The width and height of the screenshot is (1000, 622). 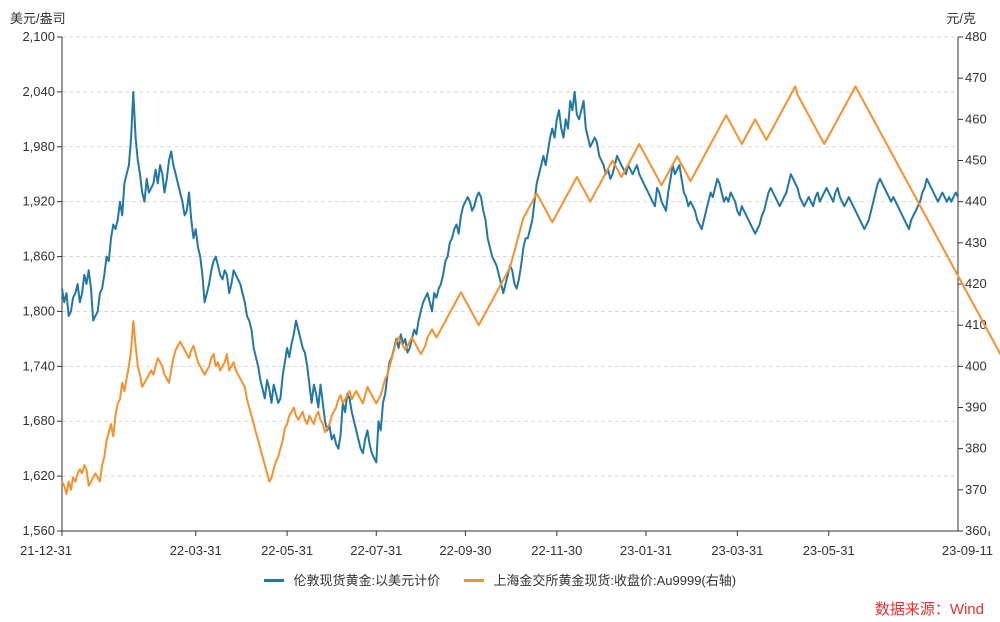 What do you see at coordinates (367, 580) in the screenshot?
I see `legend-label: 伦敦现货黄金:以美元计价` at bounding box center [367, 580].